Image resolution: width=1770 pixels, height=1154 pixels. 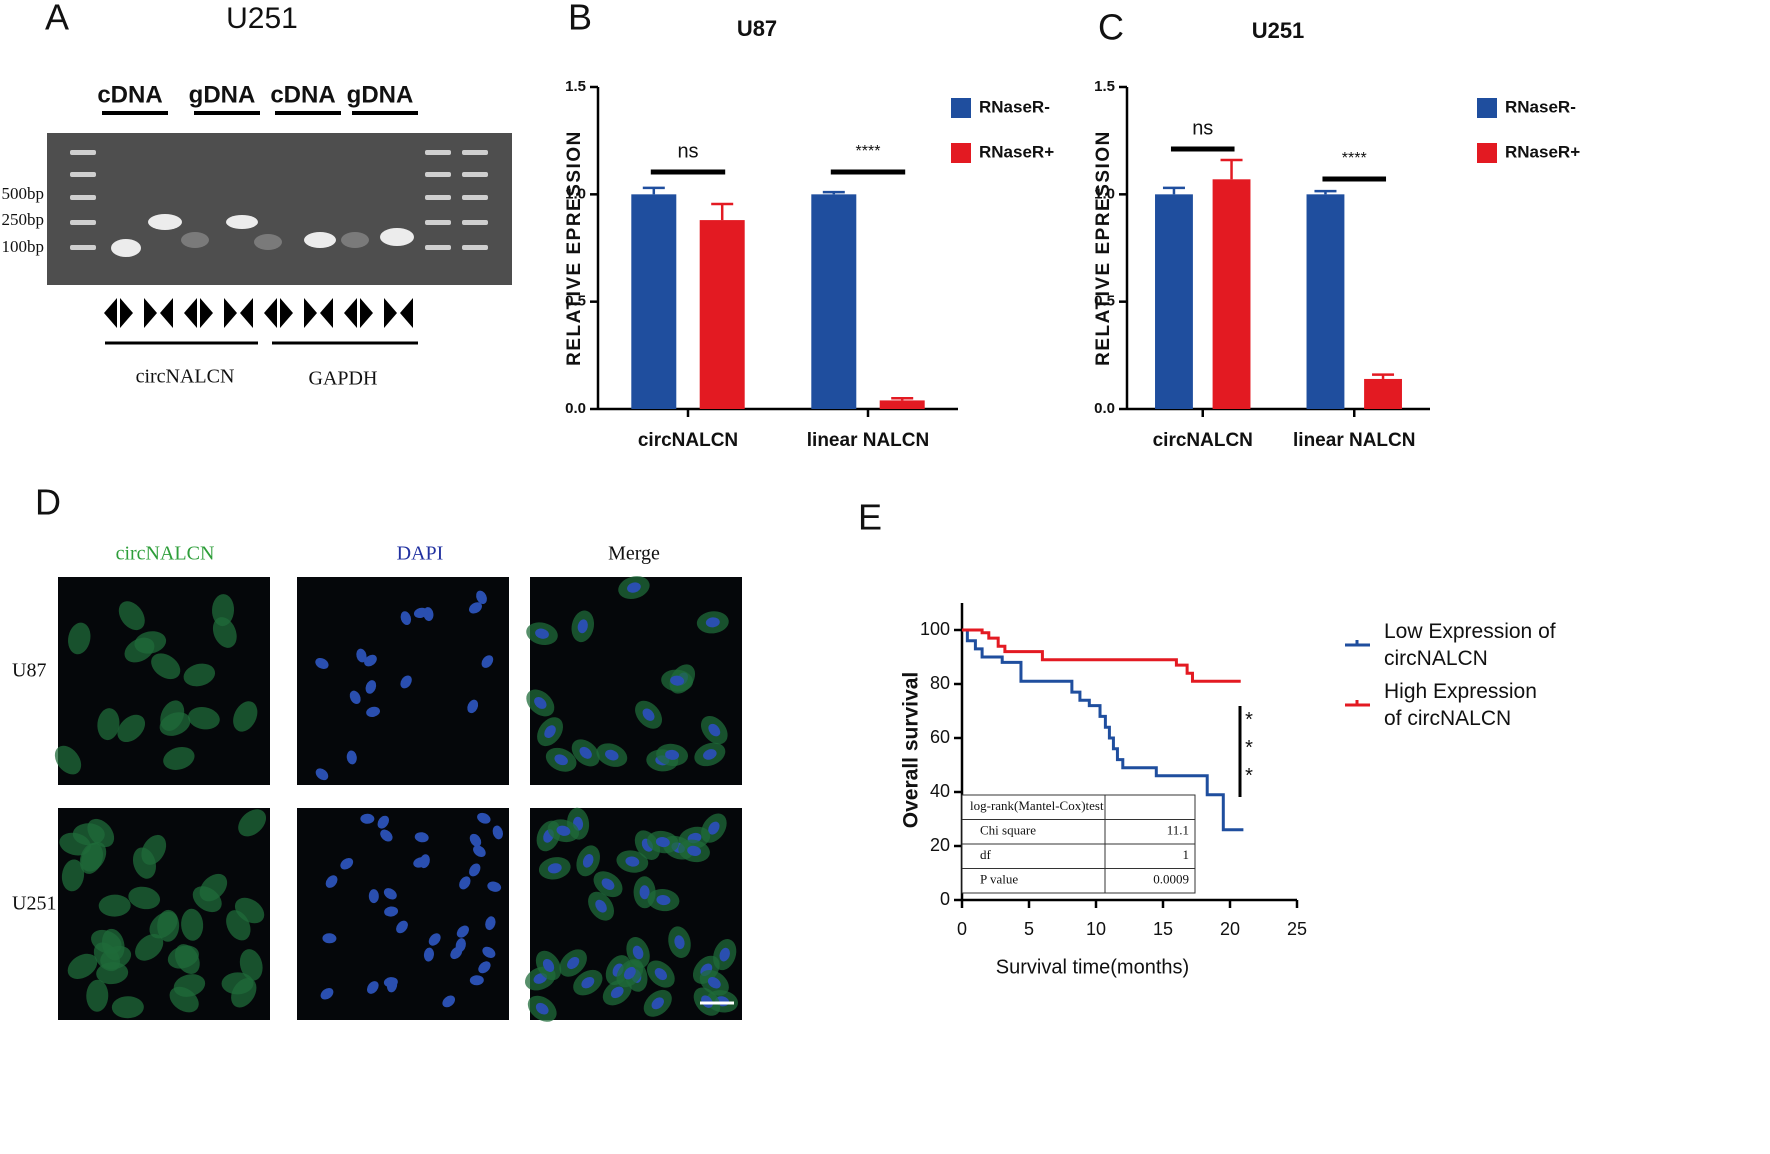 What do you see at coordinates (343, 379) in the screenshot?
I see `gene-label: GAPDH` at bounding box center [343, 379].